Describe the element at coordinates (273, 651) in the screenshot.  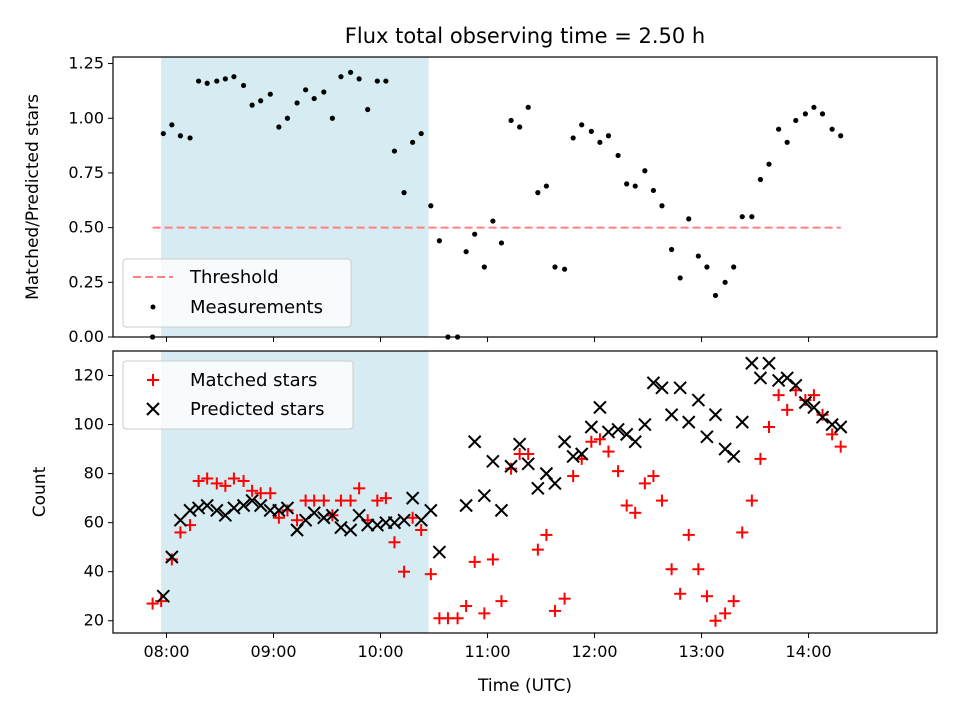
I see `x-tick-label: 09:00` at that location.